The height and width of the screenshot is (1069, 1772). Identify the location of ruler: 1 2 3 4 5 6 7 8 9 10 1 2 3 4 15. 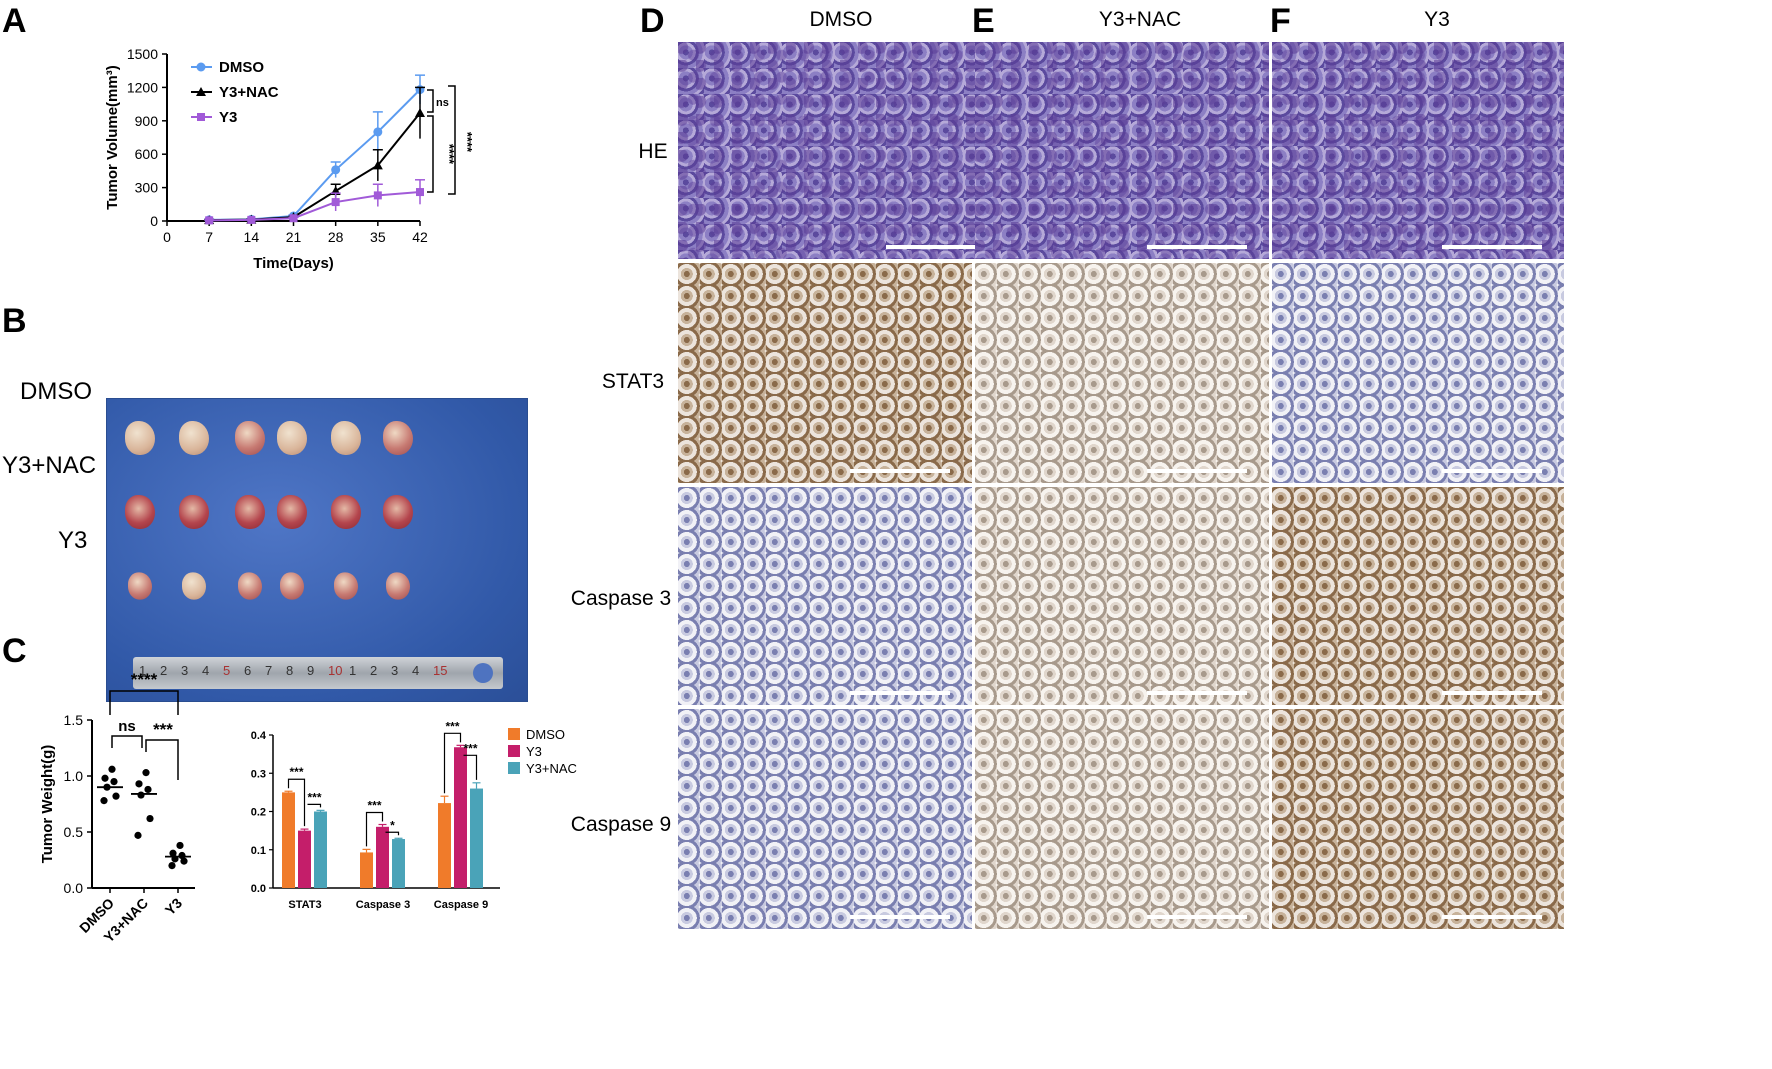
(318, 673).